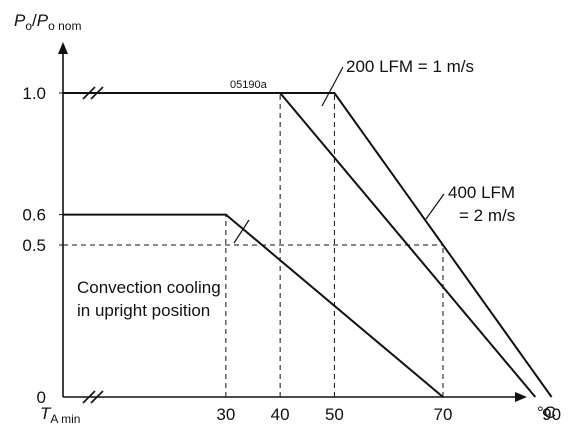 The image size is (576, 427). I want to click on x-tick-label-90: 90, so click(551, 414).